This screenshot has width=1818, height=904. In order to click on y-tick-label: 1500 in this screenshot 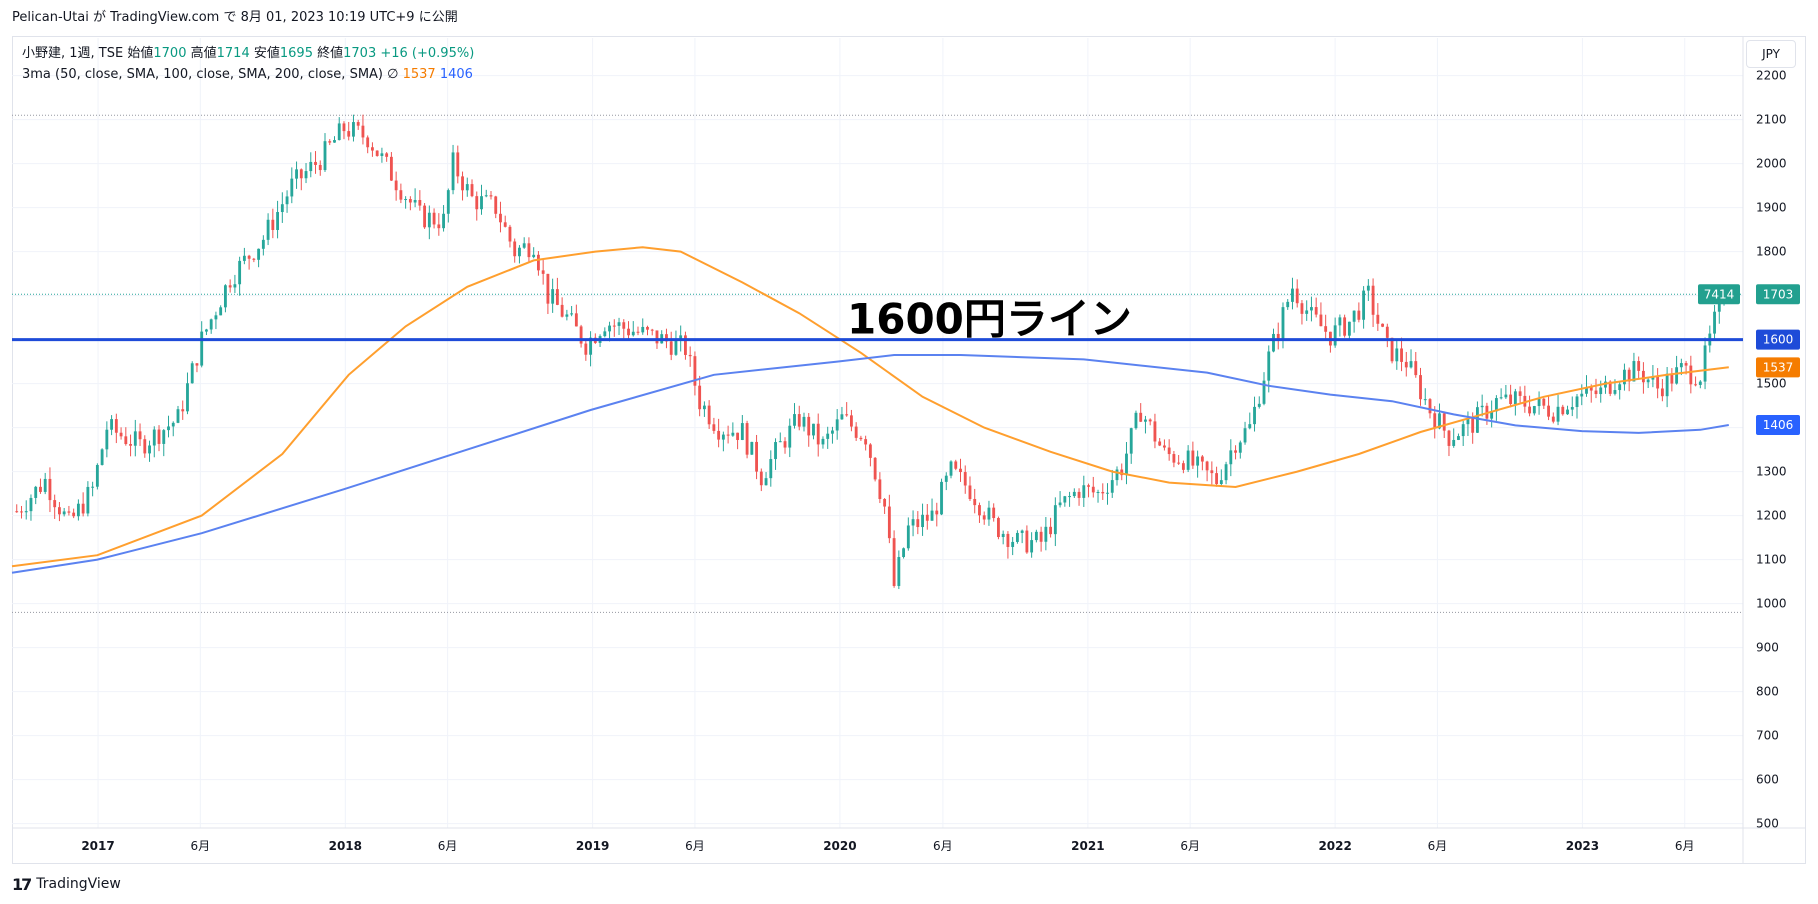, I will do `click(1771, 384)`.